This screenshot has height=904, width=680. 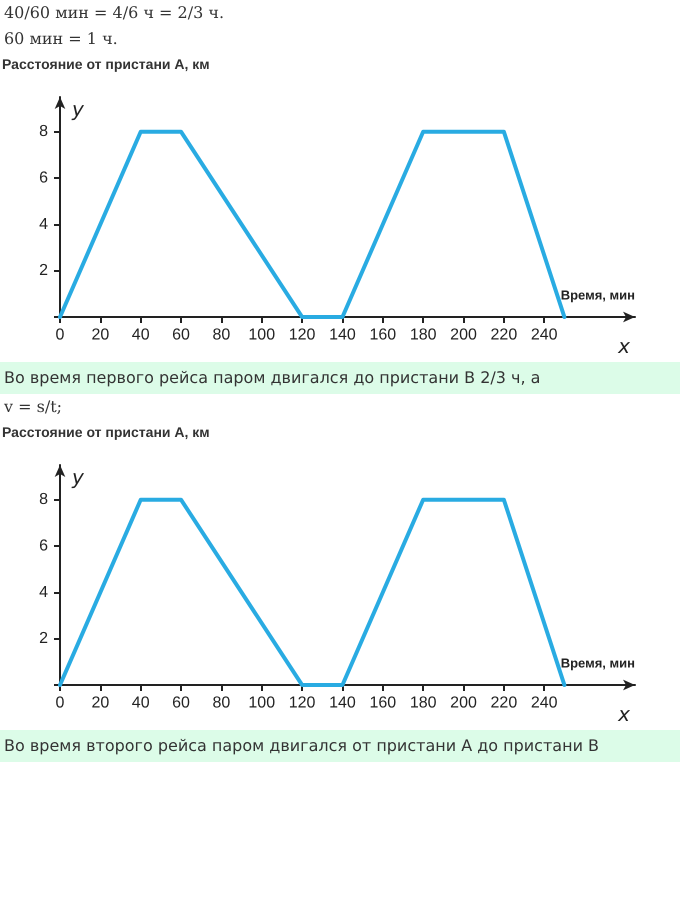 What do you see at coordinates (114, 13) in the screenshot?
I see `text: 40/60 мин = 4/6 ч = 2/3 ч.` at bounding box center [114, 13].